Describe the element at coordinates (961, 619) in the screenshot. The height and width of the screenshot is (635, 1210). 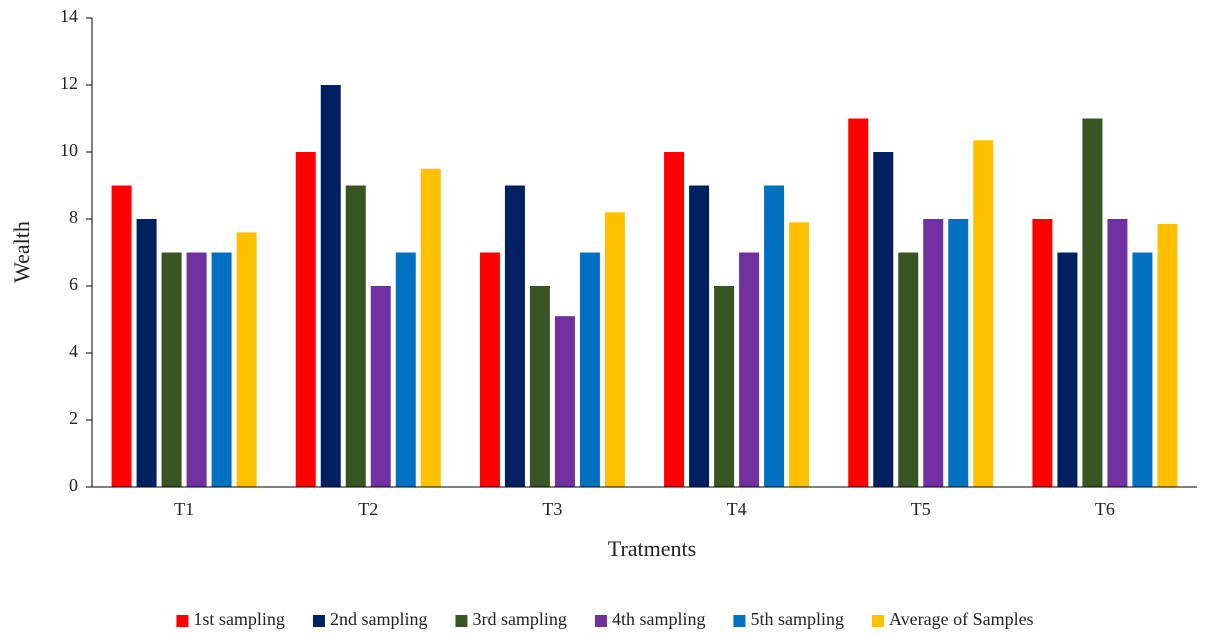
I see `legend-label: Average of Samples` at that location.